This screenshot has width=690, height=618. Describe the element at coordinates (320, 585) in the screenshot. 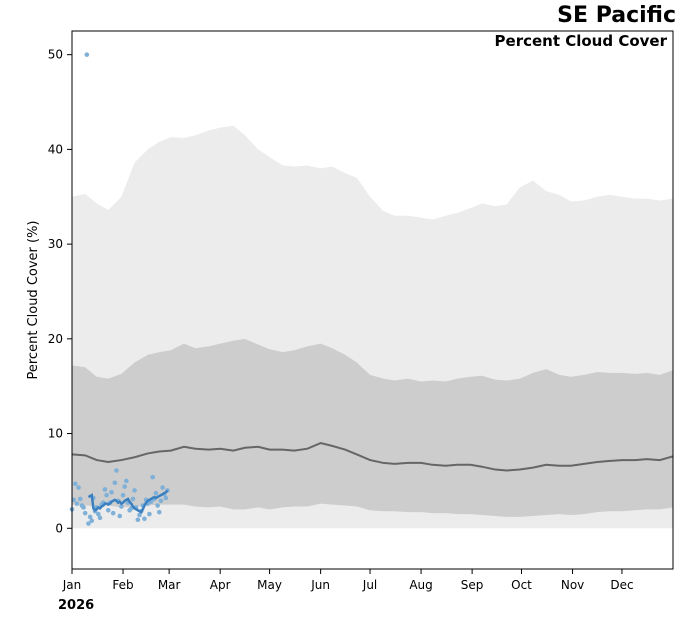

I see `x-tick-label: Jun` at that location.